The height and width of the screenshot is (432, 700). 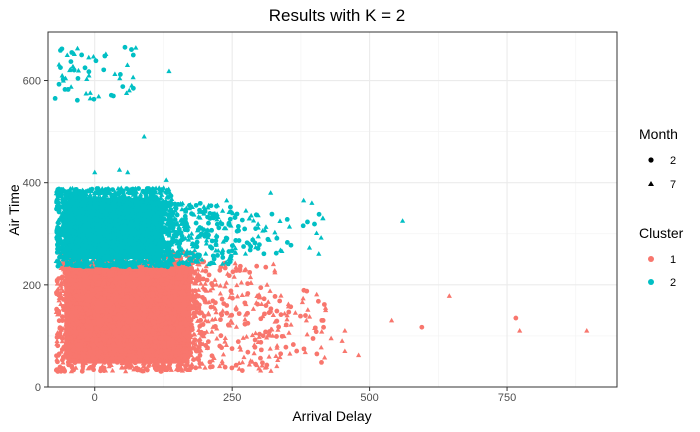 What do you see at coordinates (651, 259) in the screenshot?
I see `legend-cluster-1-symbol` at bounding box center [651, 259].